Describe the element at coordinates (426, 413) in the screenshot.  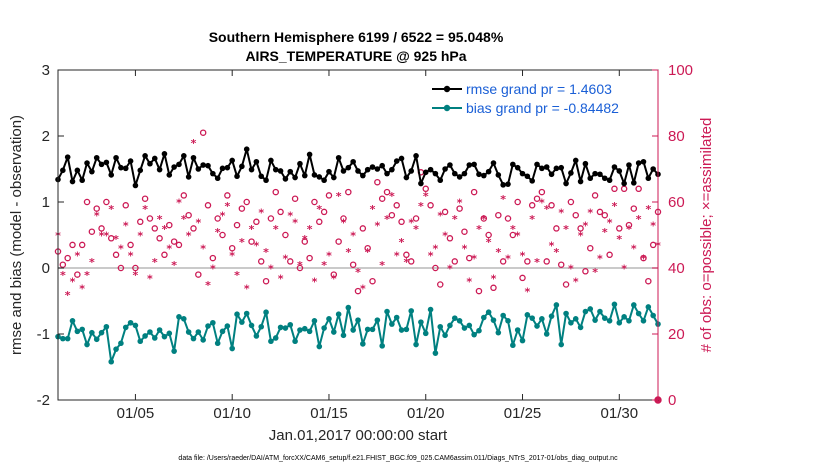
I see `x-tick-label: 01/20` at that location.